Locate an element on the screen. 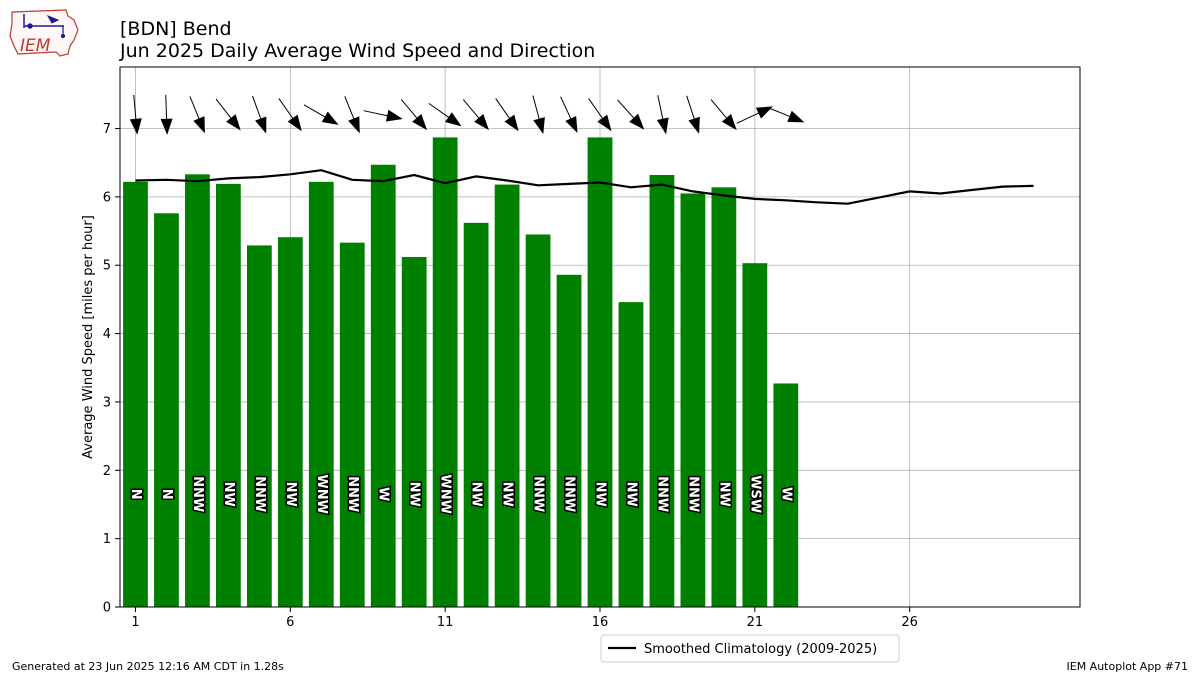  legend-label-climatology: Smoothed Climatology (2009-2025) is located at coordinates (760, 649).